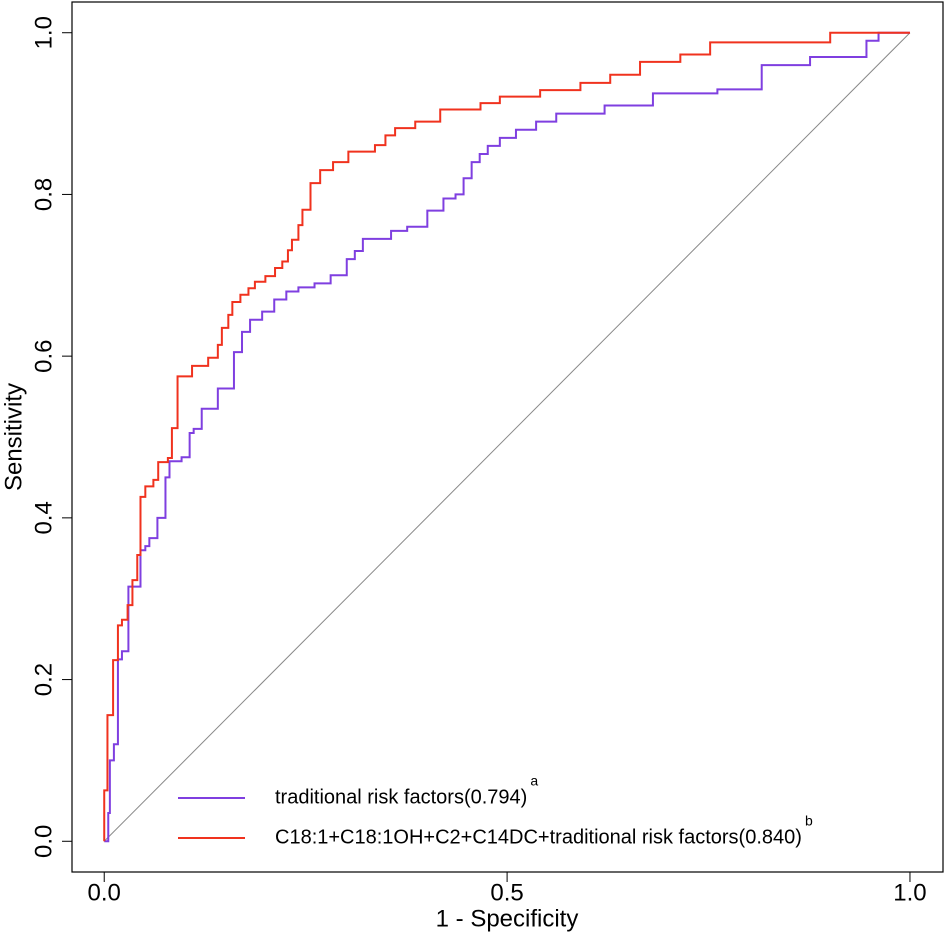  What do you see at coordinates (43, 355) in the screenshot?
I see `y-tick-label: 0.6` at bounding box center [43, 355].